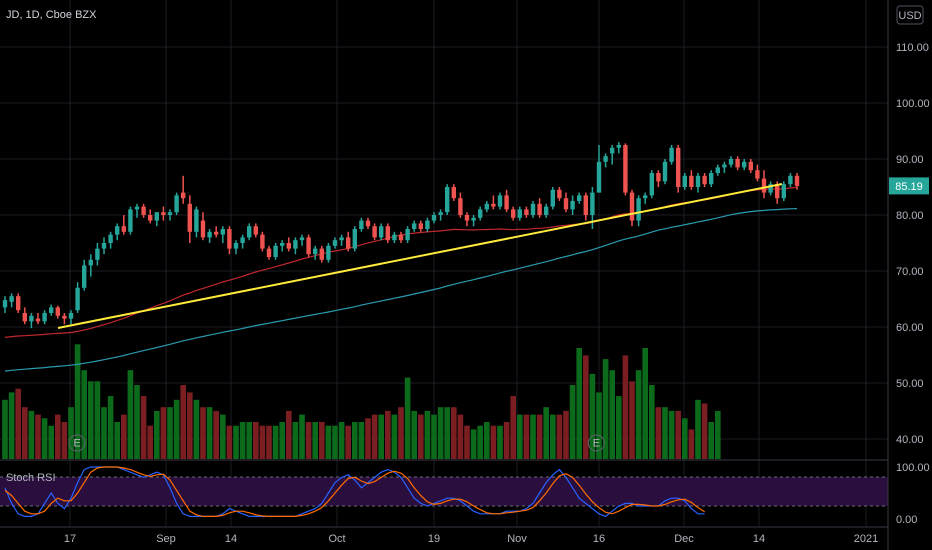  Describe the element at coordinates (51, 15) in the screenshot. I see `chart-title: JD, 1D, Cboe BZX` at that location.